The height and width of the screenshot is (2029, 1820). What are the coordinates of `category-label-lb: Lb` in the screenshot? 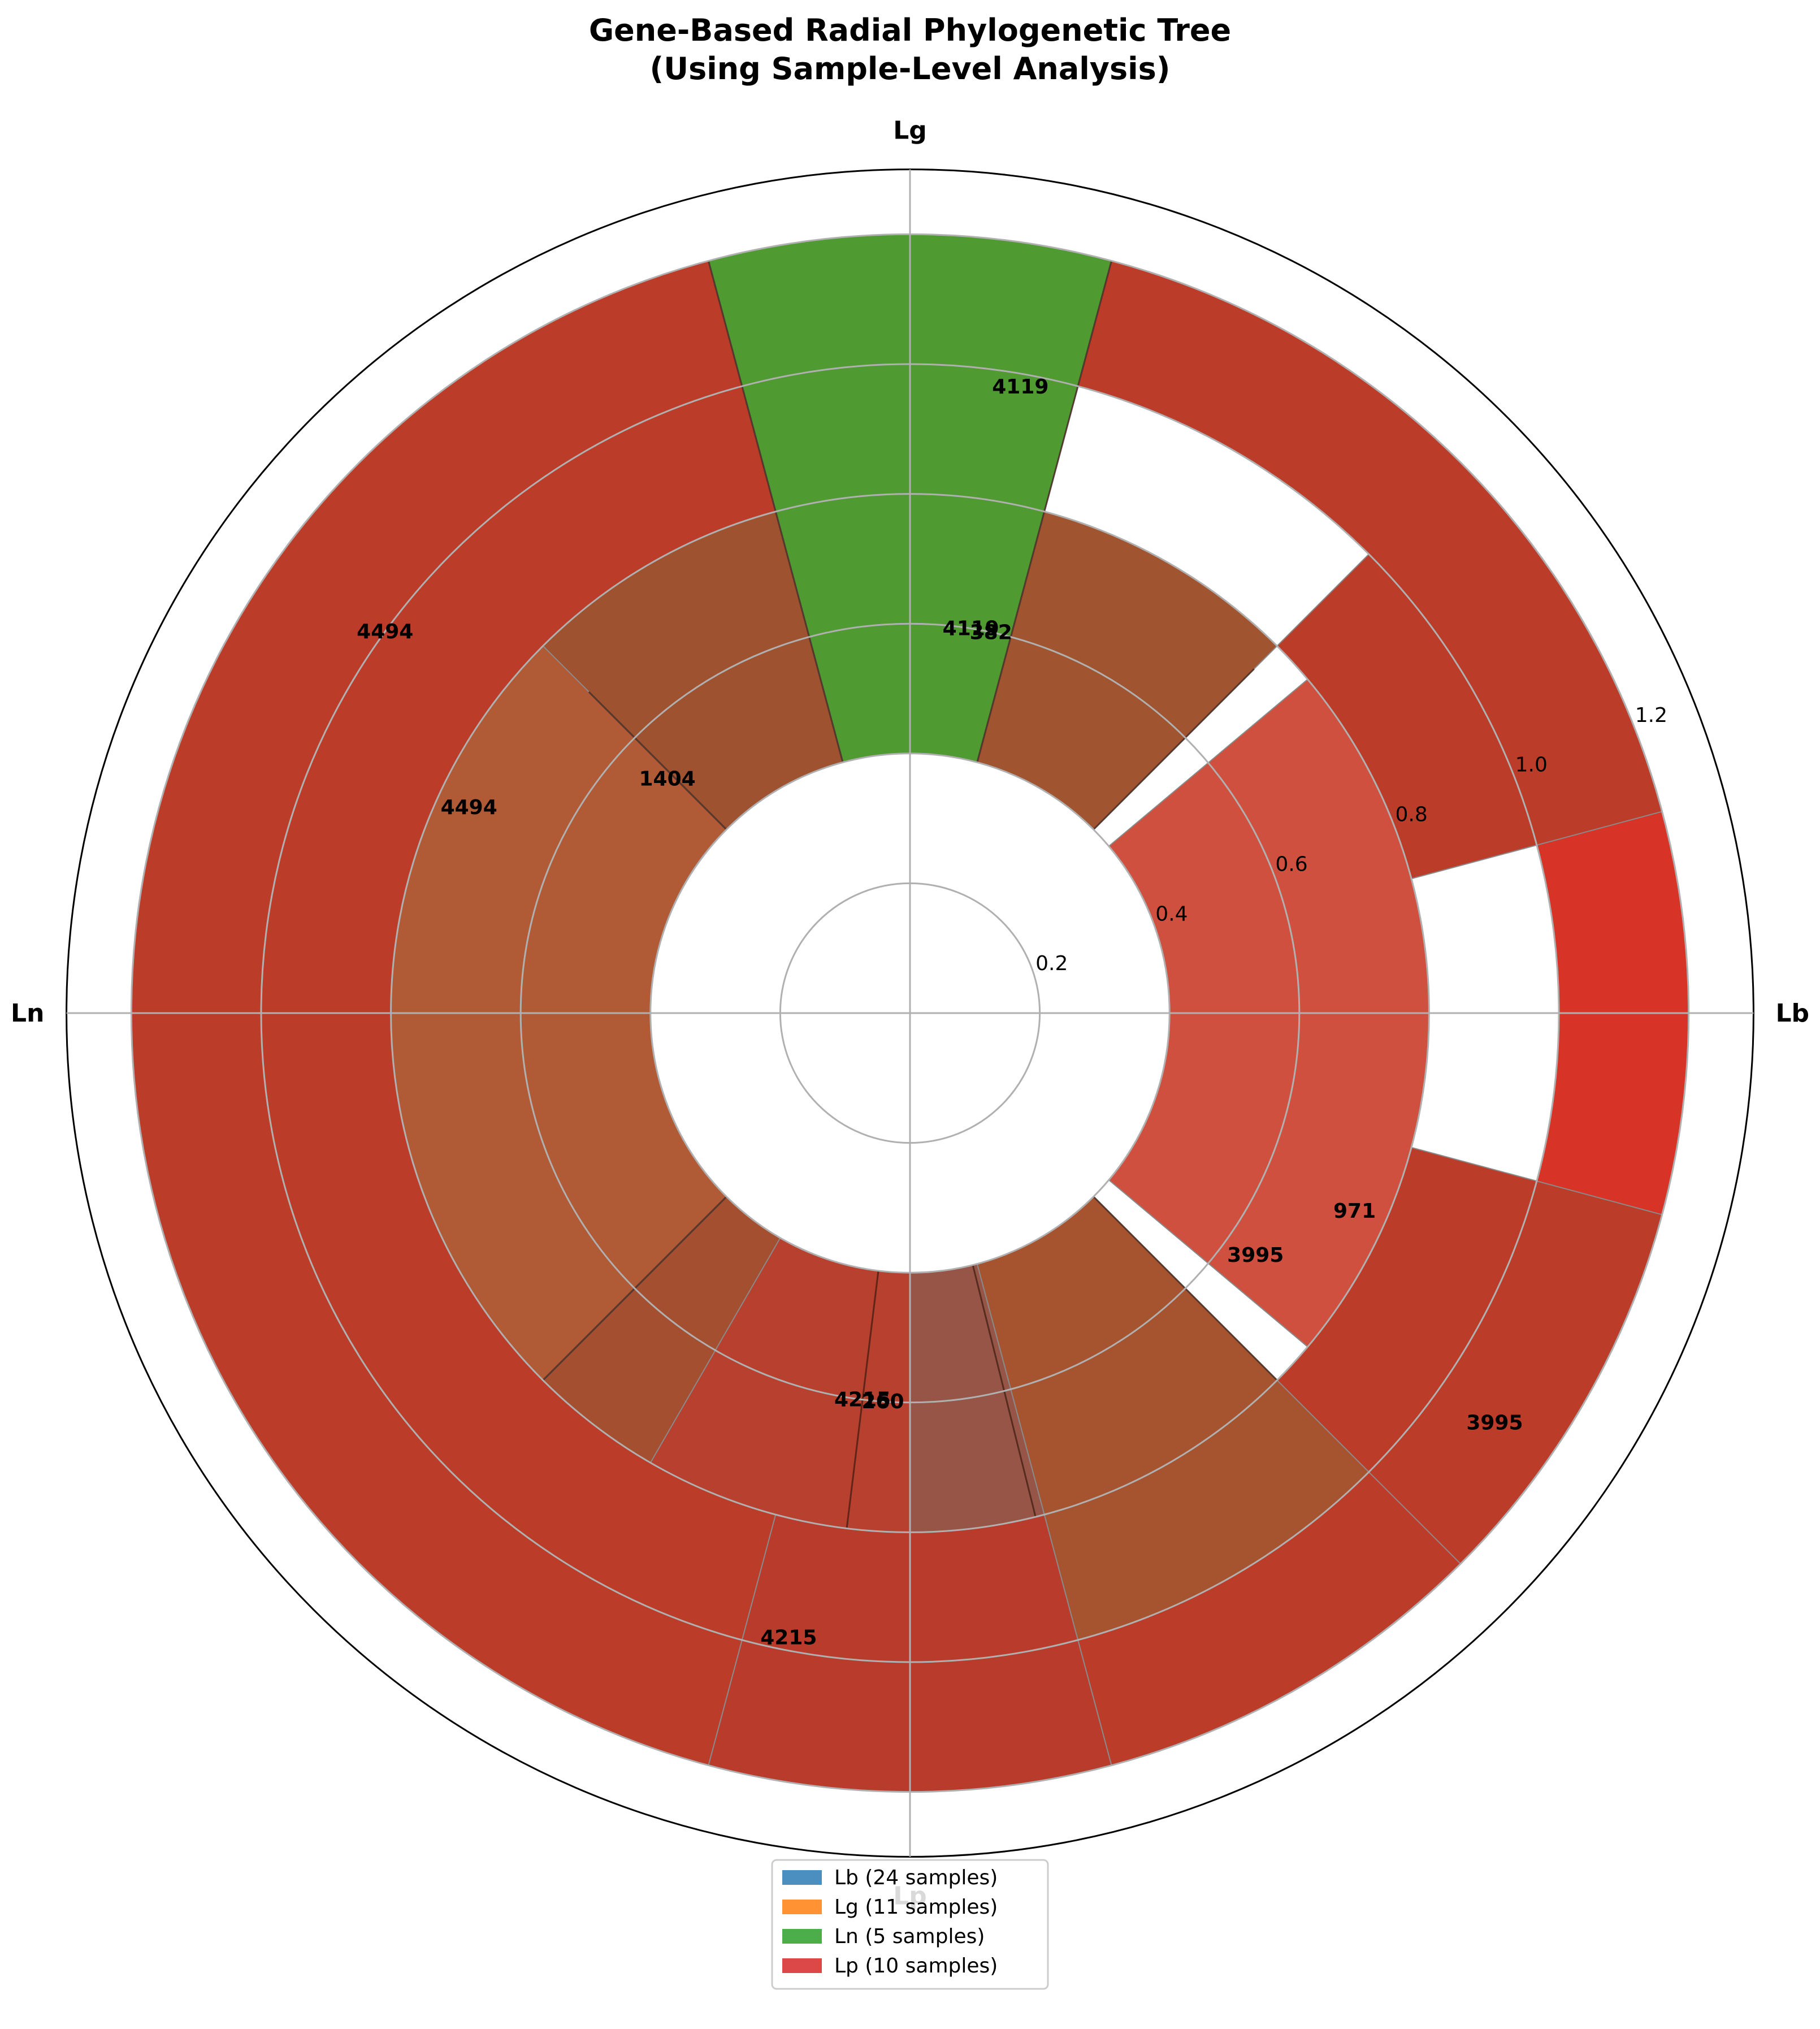 It's located at (1793, 1014).